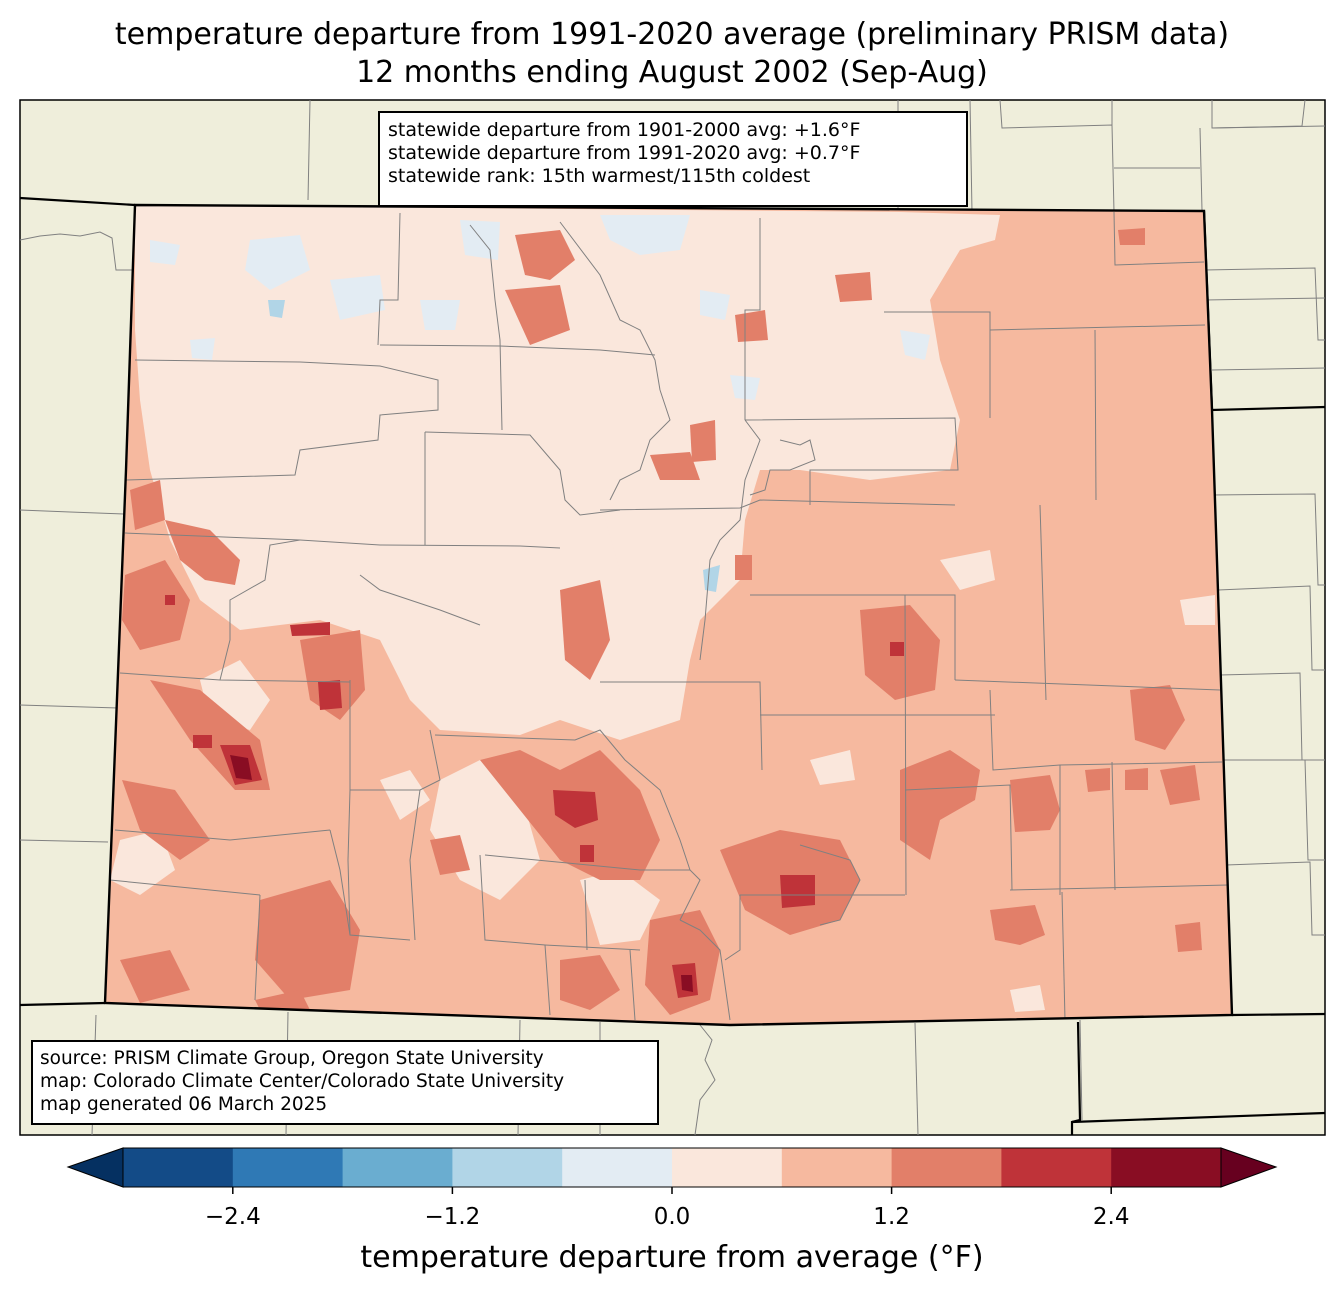 The height and width of the screenshot is (1299, 1344). Describe the element at coordinates (891, 1217) in the screenshot. I see `colorbar-tick-label-3: 1.2` at that location.